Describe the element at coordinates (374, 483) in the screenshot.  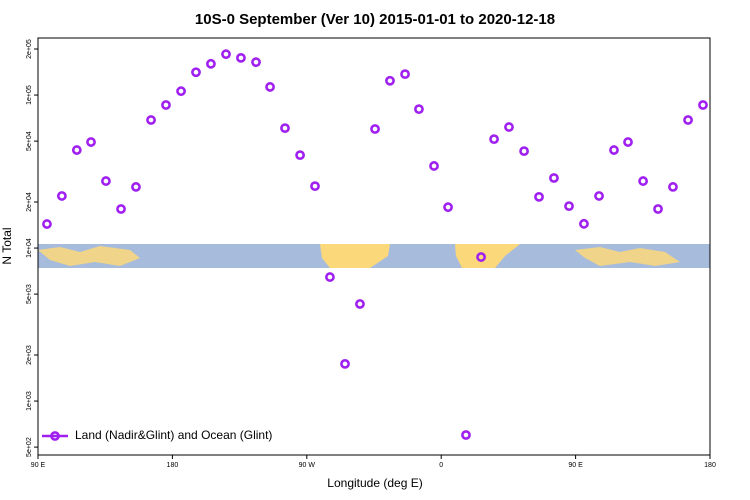
I see `x-axis-label: Longitude (deg E)` at that location.